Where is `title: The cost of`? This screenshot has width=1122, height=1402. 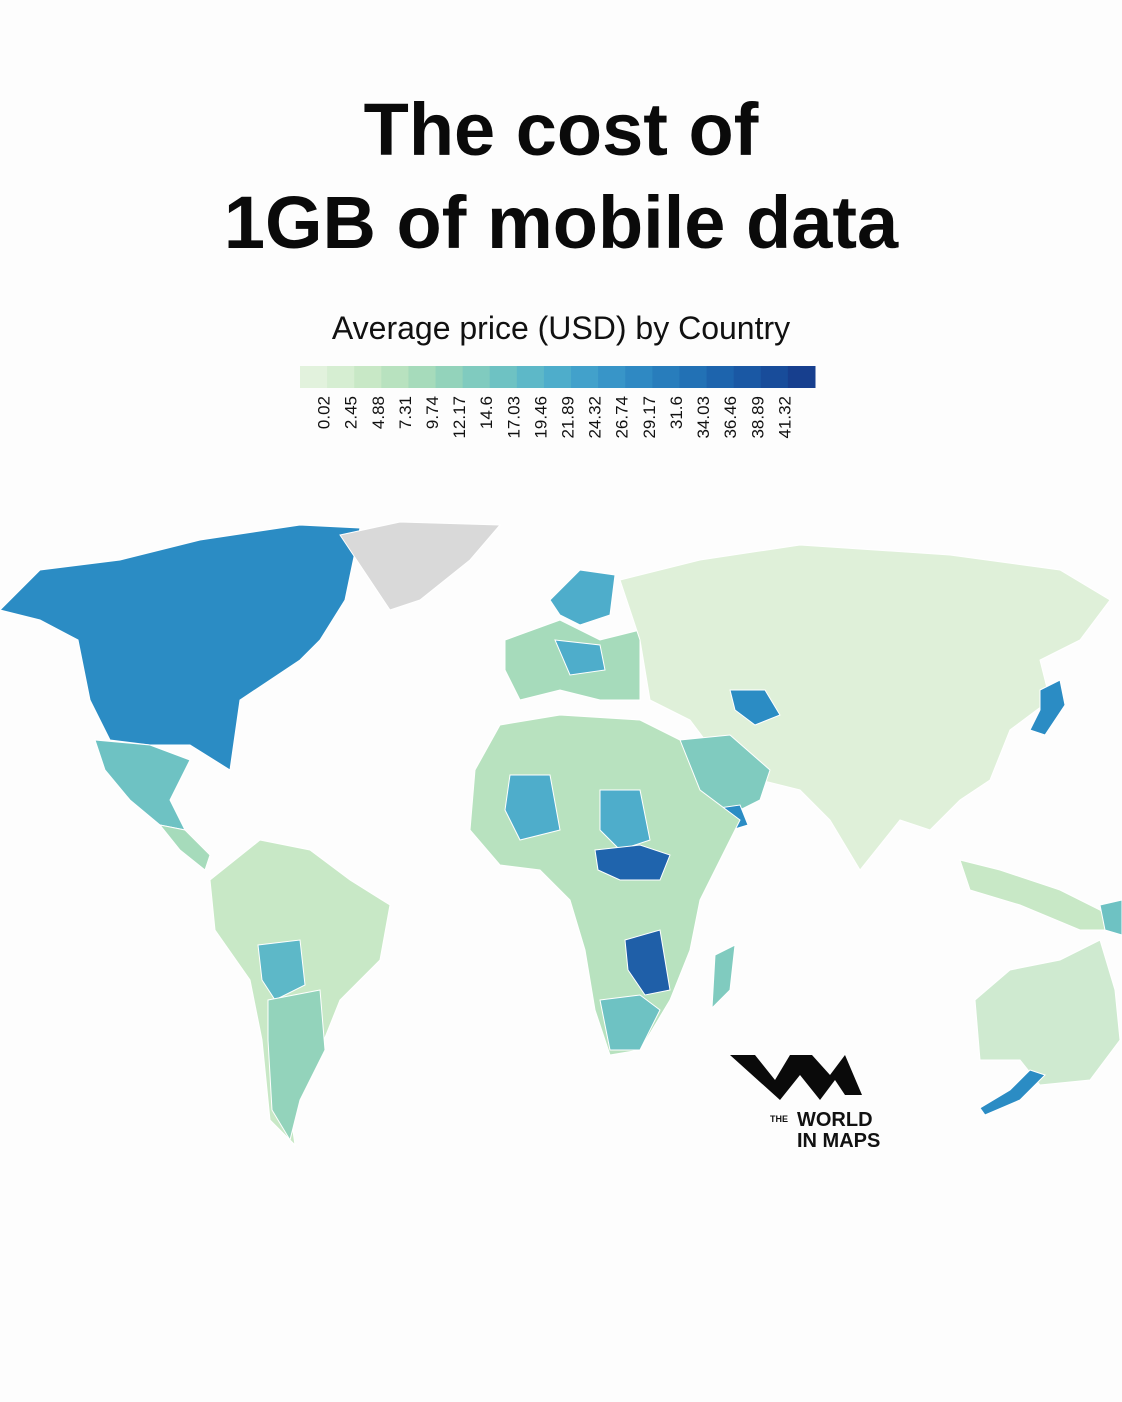
title: The cost of is located at coordinates (561, 129).